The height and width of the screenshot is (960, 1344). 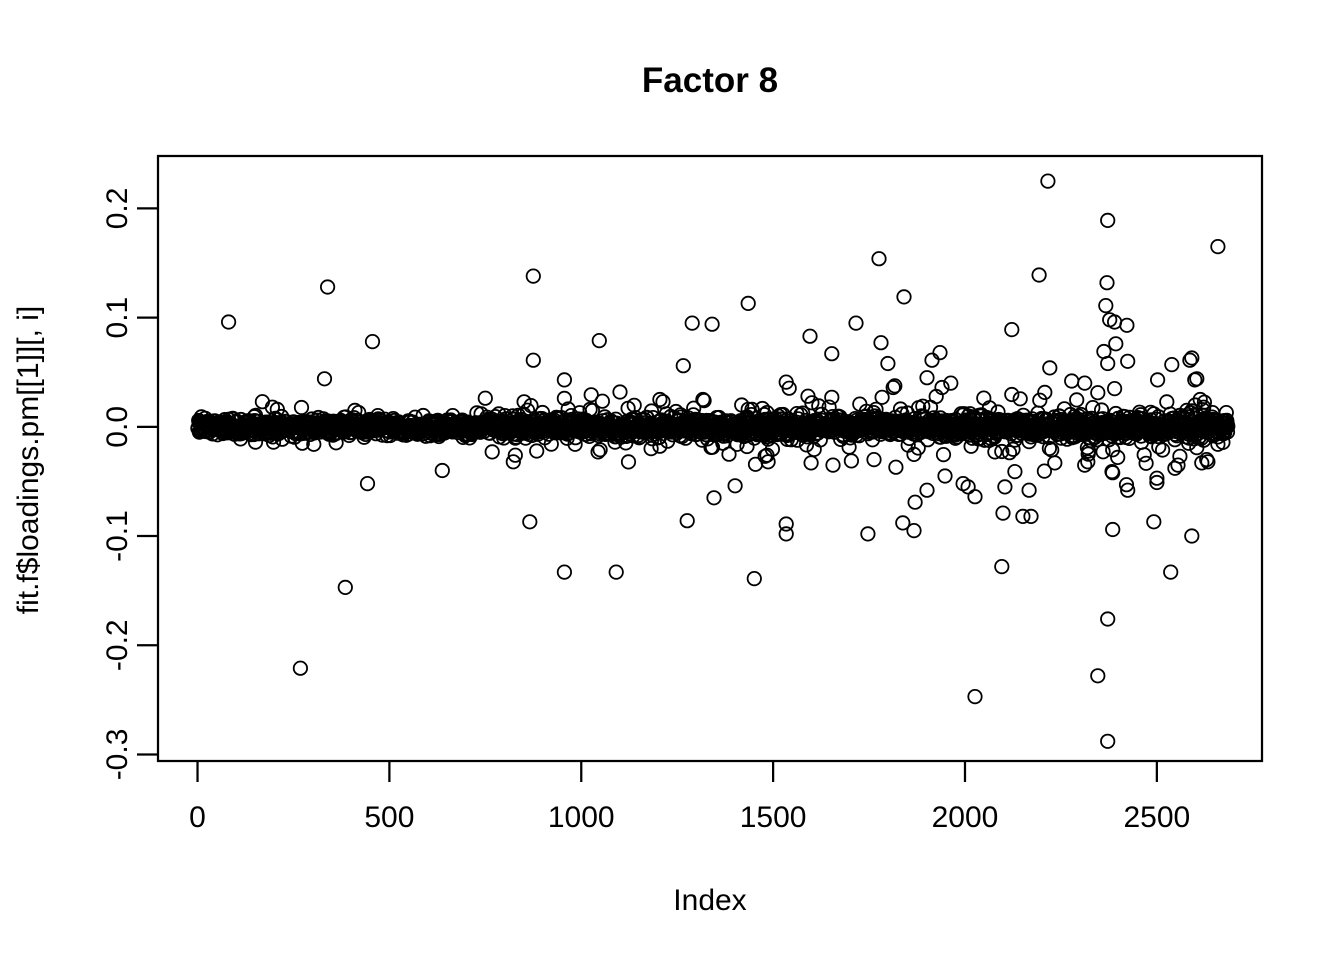 I want to click on y-tick-label: -0.2, so click(x=117, y=645).